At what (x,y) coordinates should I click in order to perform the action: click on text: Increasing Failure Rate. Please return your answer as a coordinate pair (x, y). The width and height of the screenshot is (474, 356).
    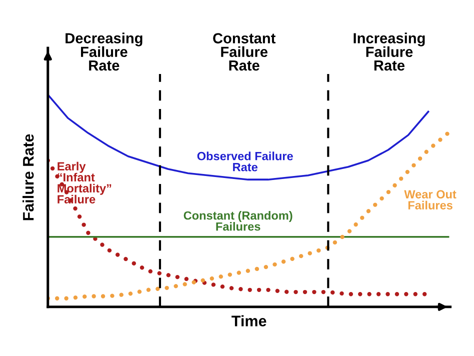
    Looking at the image, I should click on (389, 51).